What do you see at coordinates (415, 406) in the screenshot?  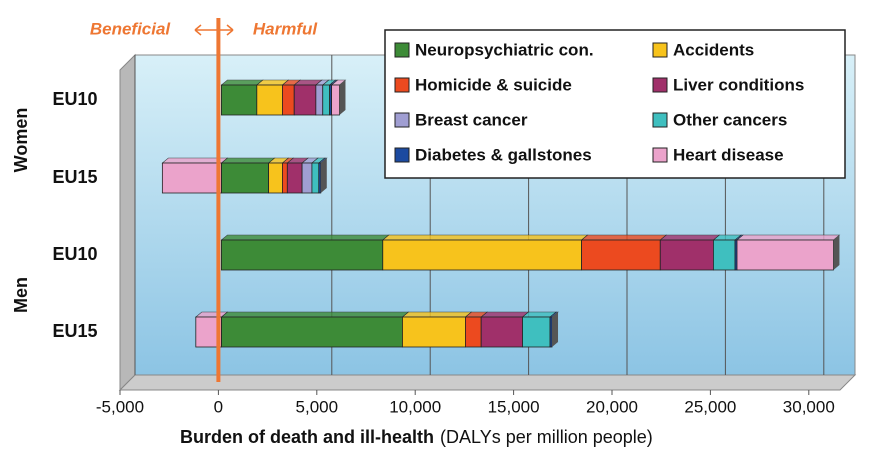 I see `x-tick-label: 10,000` at bounding box center [415, 406].